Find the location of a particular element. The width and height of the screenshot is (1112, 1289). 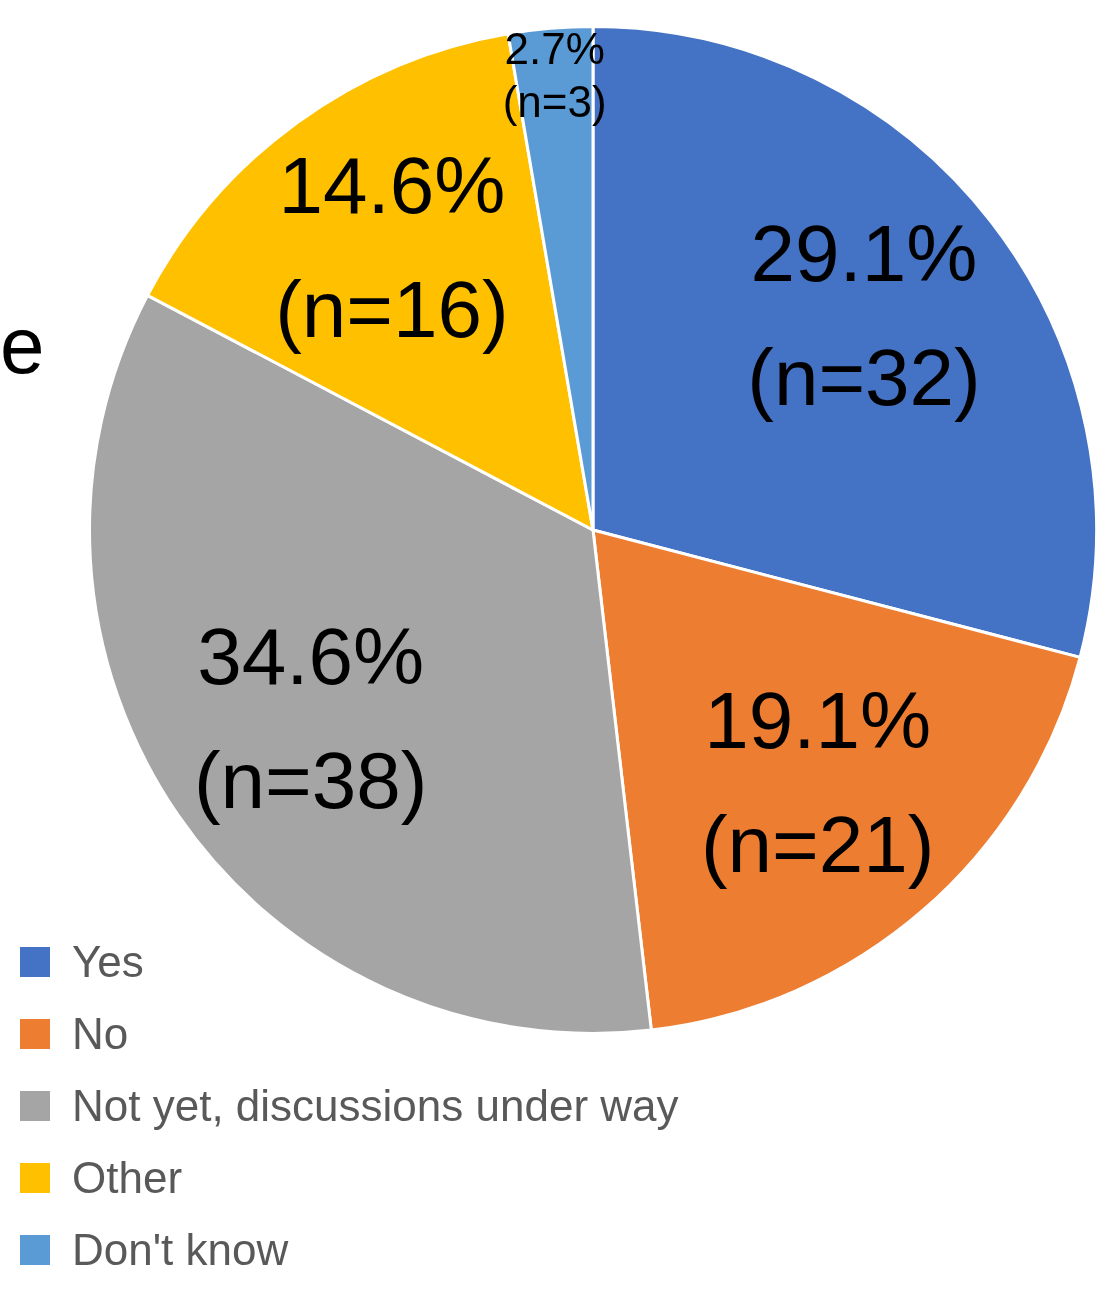

data-label: 34.6% (n=38) is located at coordinates (310, 718).